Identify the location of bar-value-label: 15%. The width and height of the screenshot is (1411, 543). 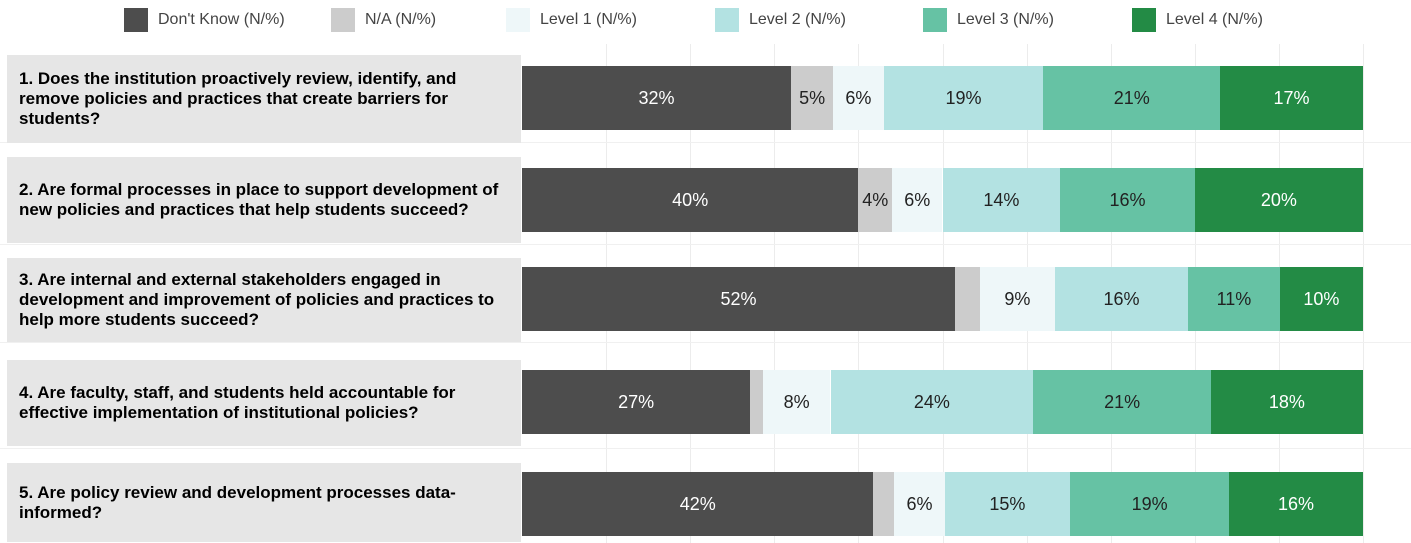
(1007, 503).